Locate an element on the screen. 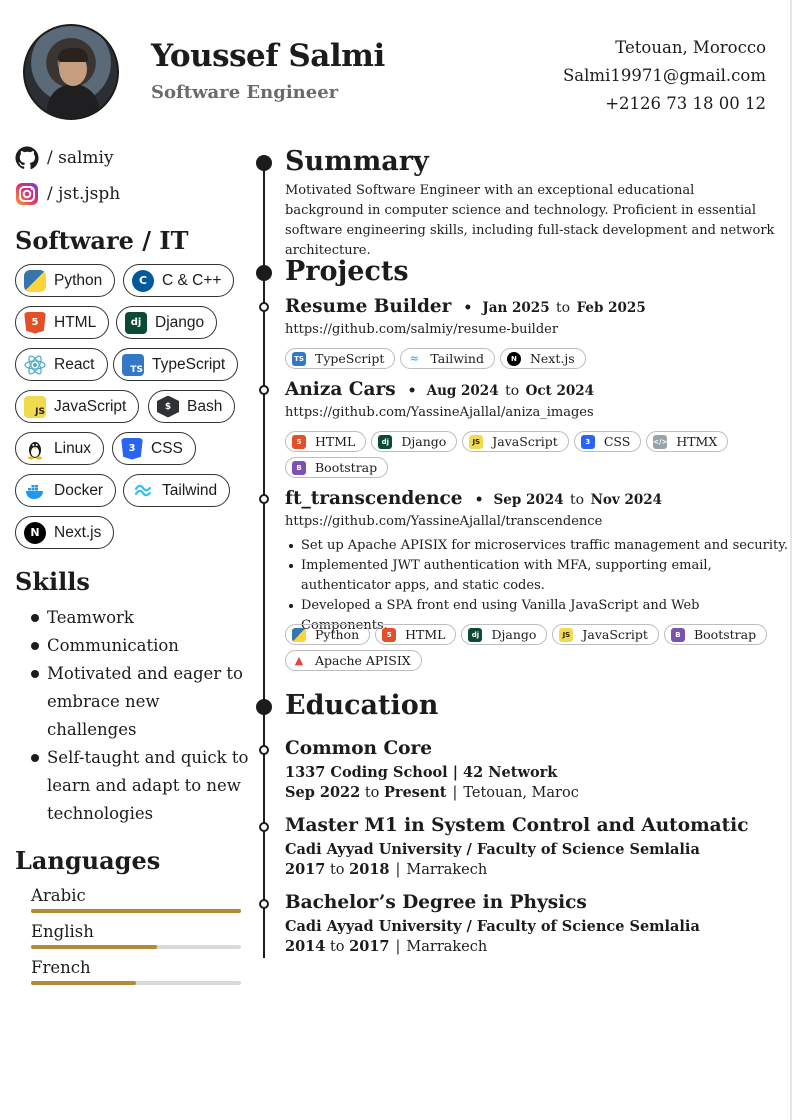 The width and height of the screenshot is (792, 1120). instagram-link: / jst.jsph is located at coordinates (67, 194).